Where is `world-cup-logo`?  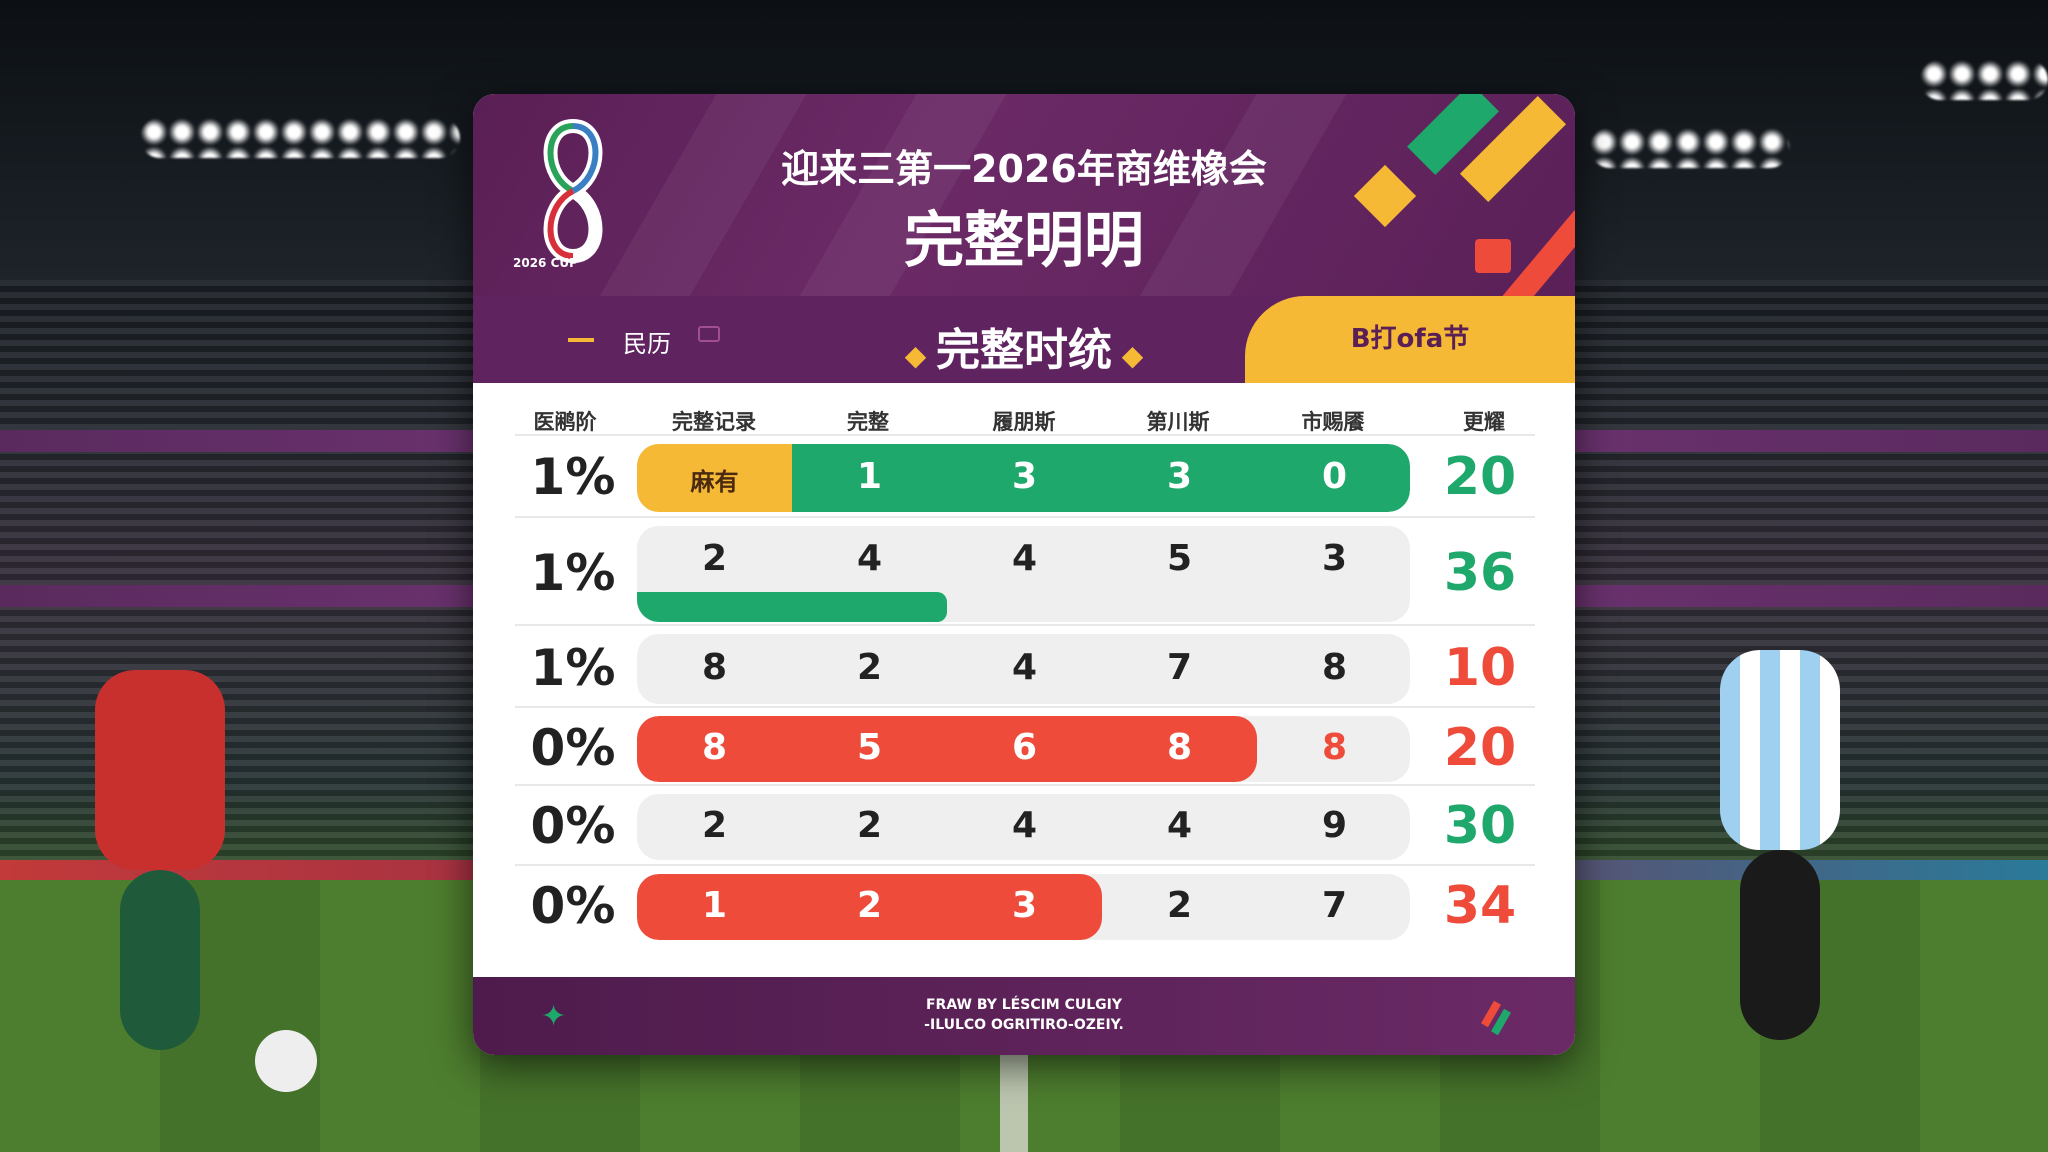
world-cup-logo is located at coordinates (573, 191).